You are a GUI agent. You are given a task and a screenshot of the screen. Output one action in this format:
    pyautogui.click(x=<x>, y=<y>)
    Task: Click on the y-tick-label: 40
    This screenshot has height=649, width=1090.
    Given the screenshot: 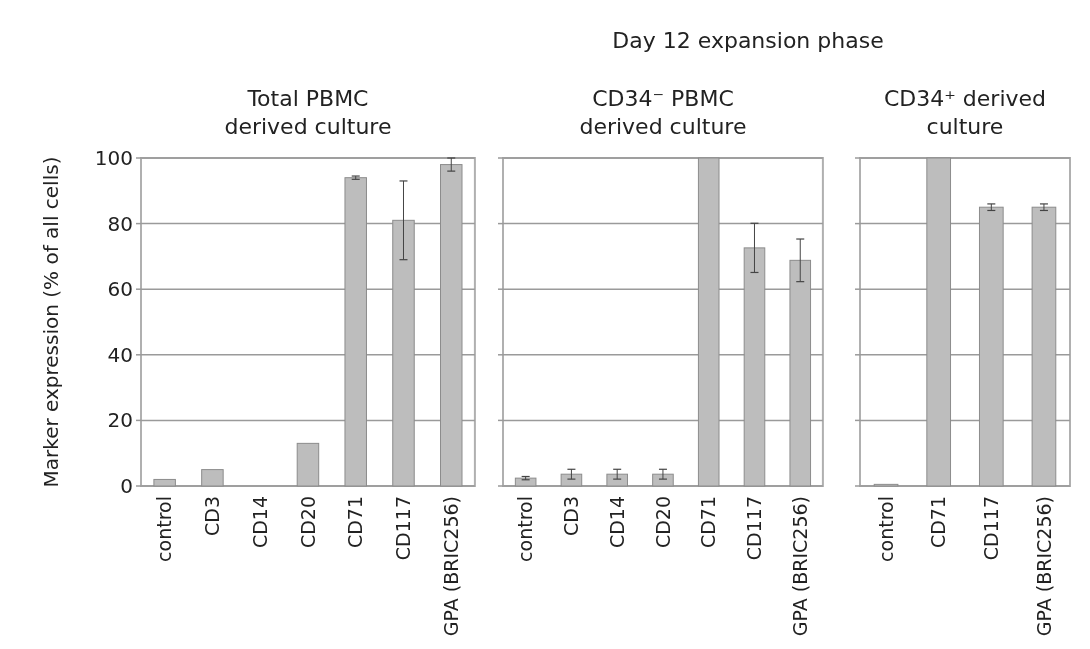 What is the action you would take?
    pyautogui.click(x=120, y=354)
    